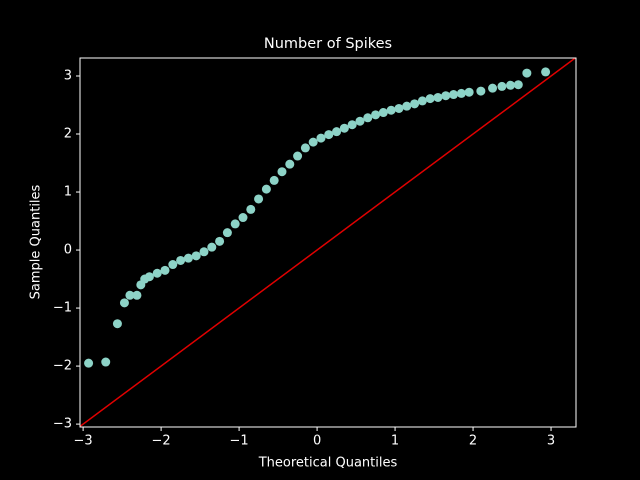  What do you see at coordinates (36, 241) in the screenshot?
I see `y-axis-label: Sample Quantiles` at bounding box center [36, 241].